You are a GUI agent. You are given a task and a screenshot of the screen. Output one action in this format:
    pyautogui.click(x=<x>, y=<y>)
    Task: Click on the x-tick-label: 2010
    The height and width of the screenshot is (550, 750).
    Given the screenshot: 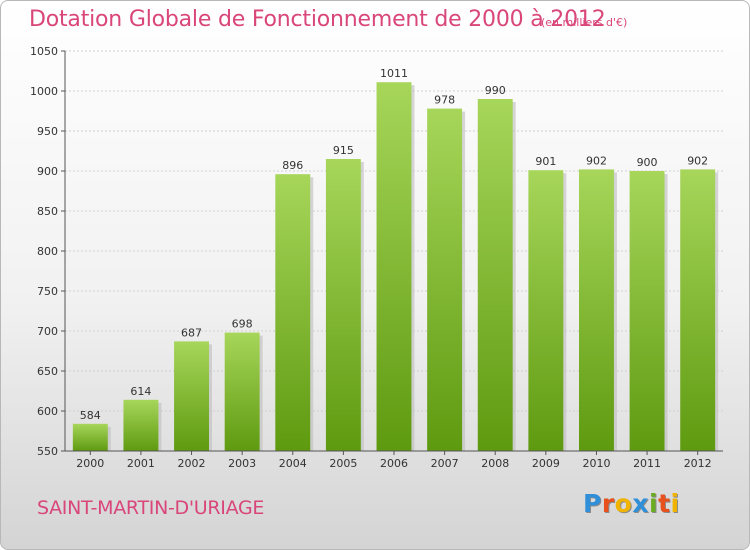 What is the action you would take?
    pyautogui.click(x=596, y=463)
    